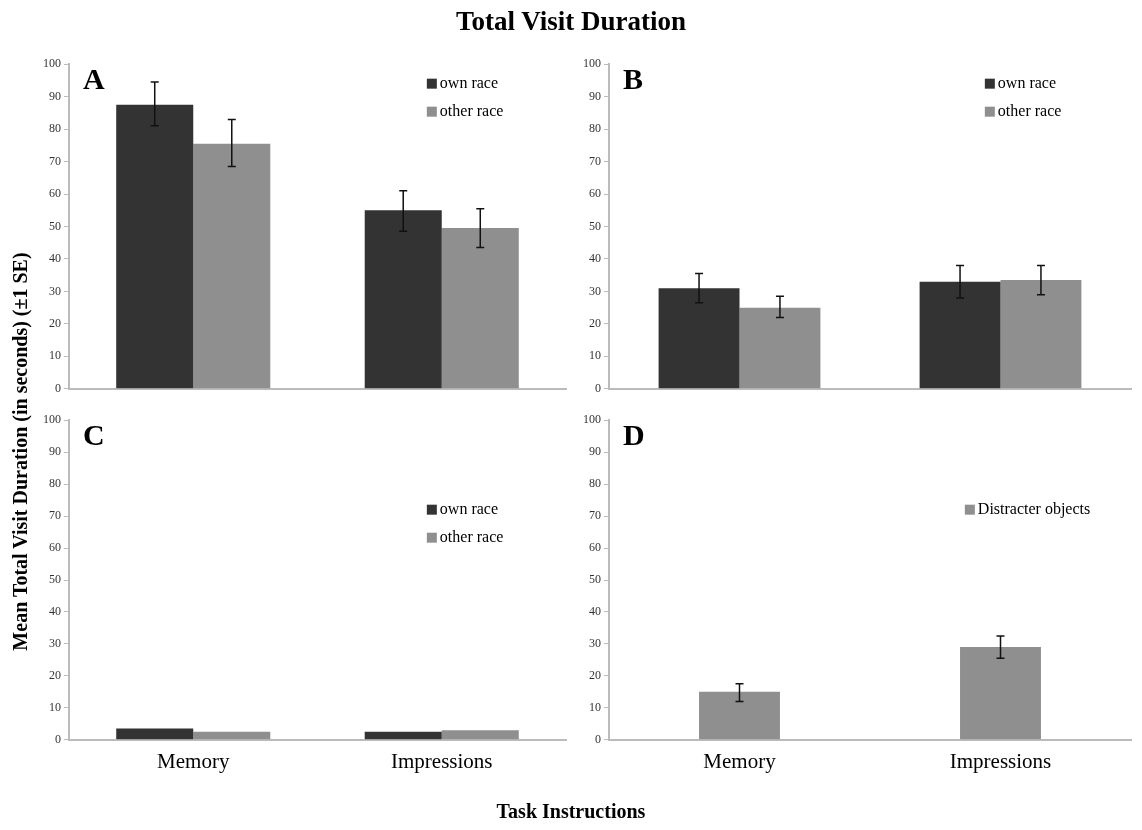 The width and height of the screenshot is (1142, 830). I want to click on y-axis-title: Mean Total Visit Duration (in seconds) (±1 SE), so click(20, 452).